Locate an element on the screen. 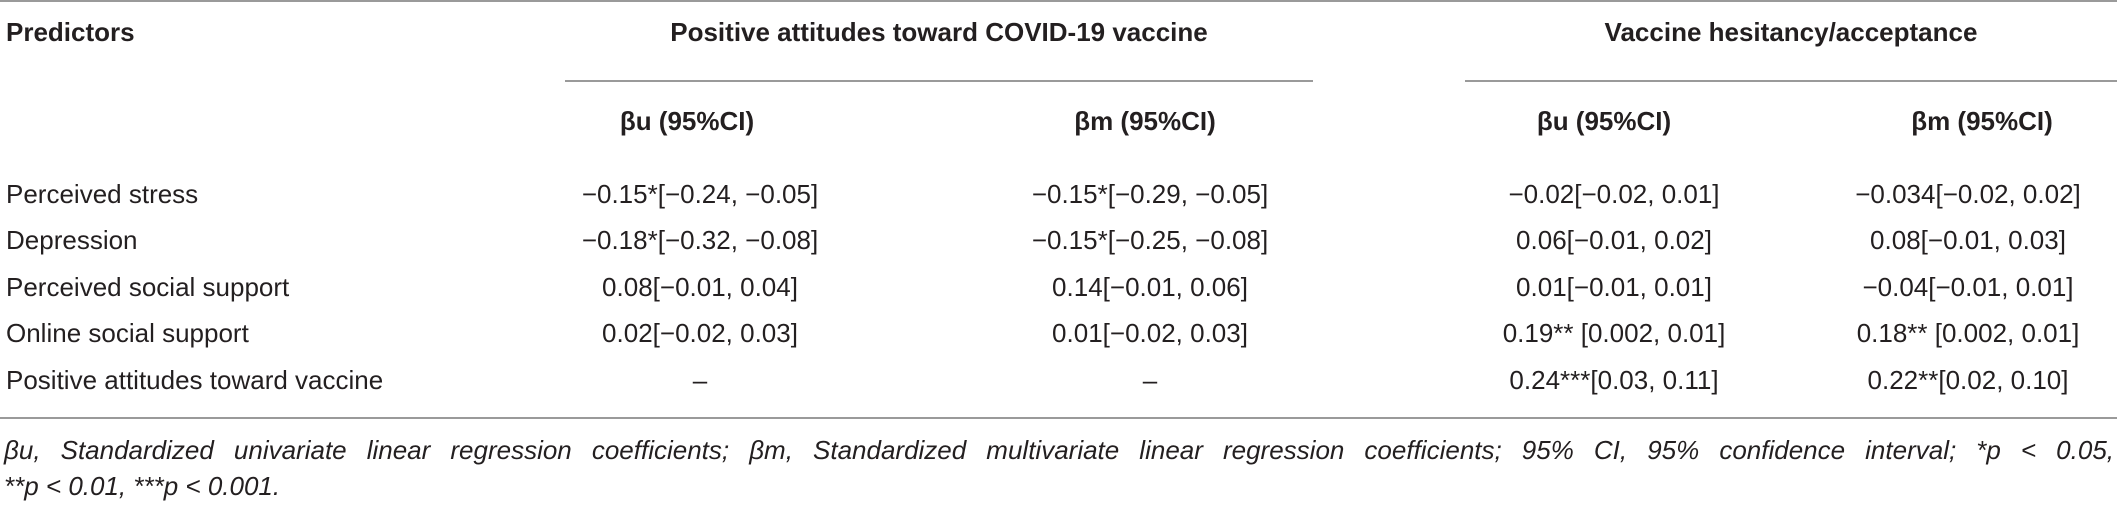 This screenshot has height=505, width=2117. row-label: Online social support is located at coordinates (127, 333).